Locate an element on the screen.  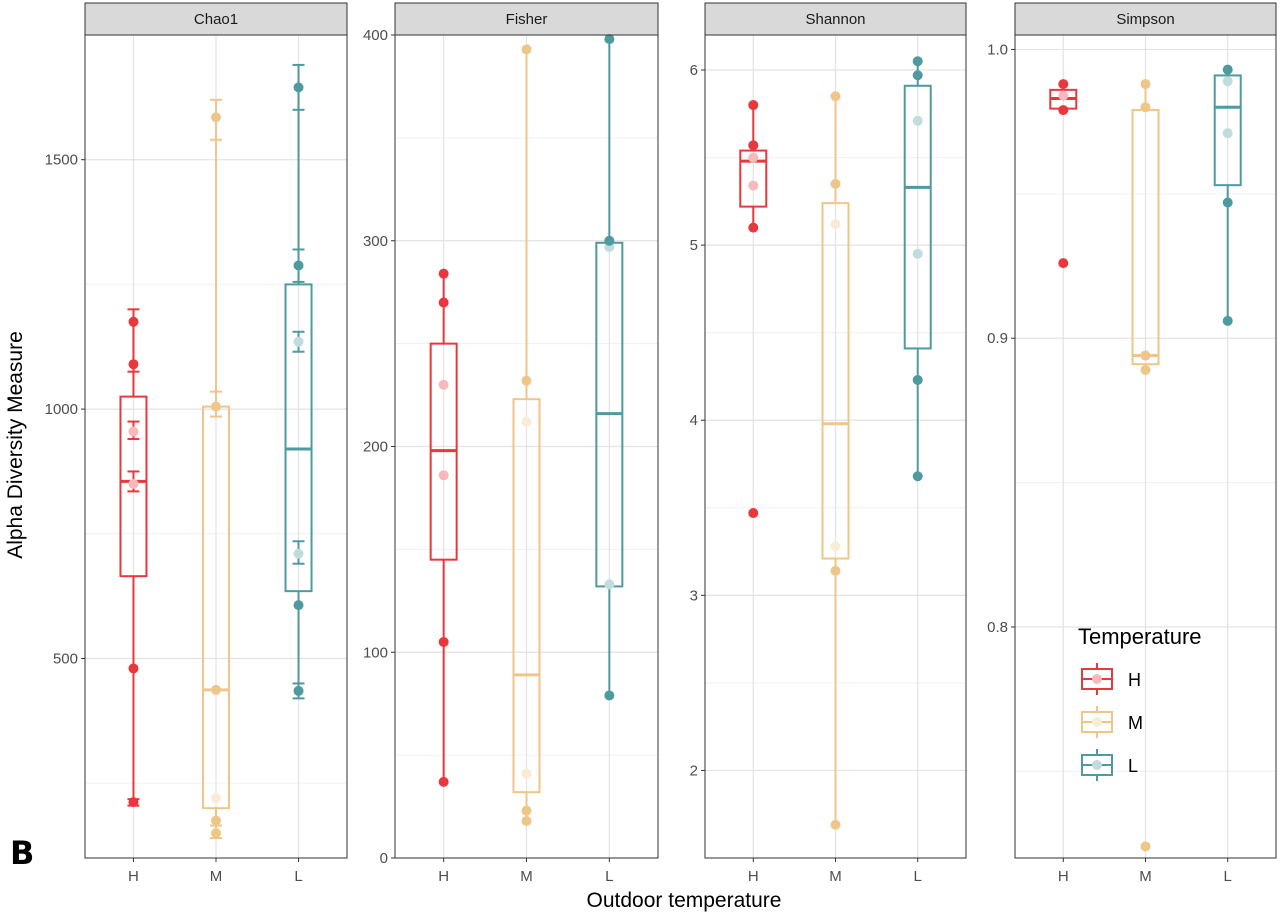
y-tick-label: 100 is located at coordinates (375, 652).